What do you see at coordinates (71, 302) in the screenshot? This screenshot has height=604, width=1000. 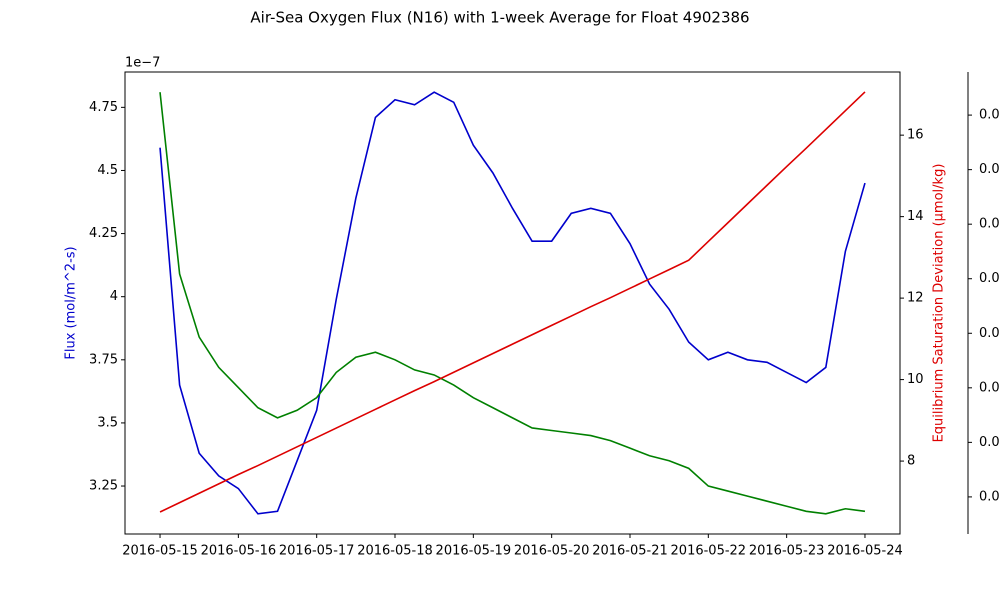 I see `y-axis-label: Flux (mol/m^2-s)` at bounding box center [71, 302].